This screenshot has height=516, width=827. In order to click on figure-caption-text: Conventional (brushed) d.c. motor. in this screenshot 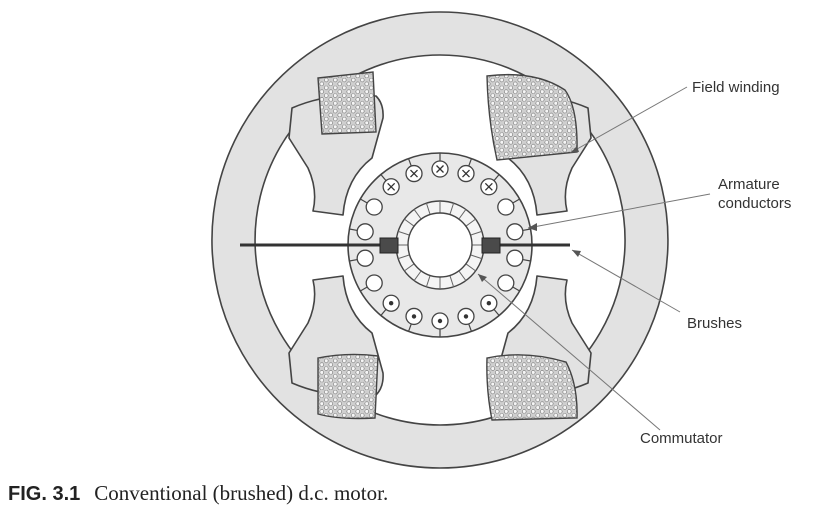, I will do `click(241, 493)`.